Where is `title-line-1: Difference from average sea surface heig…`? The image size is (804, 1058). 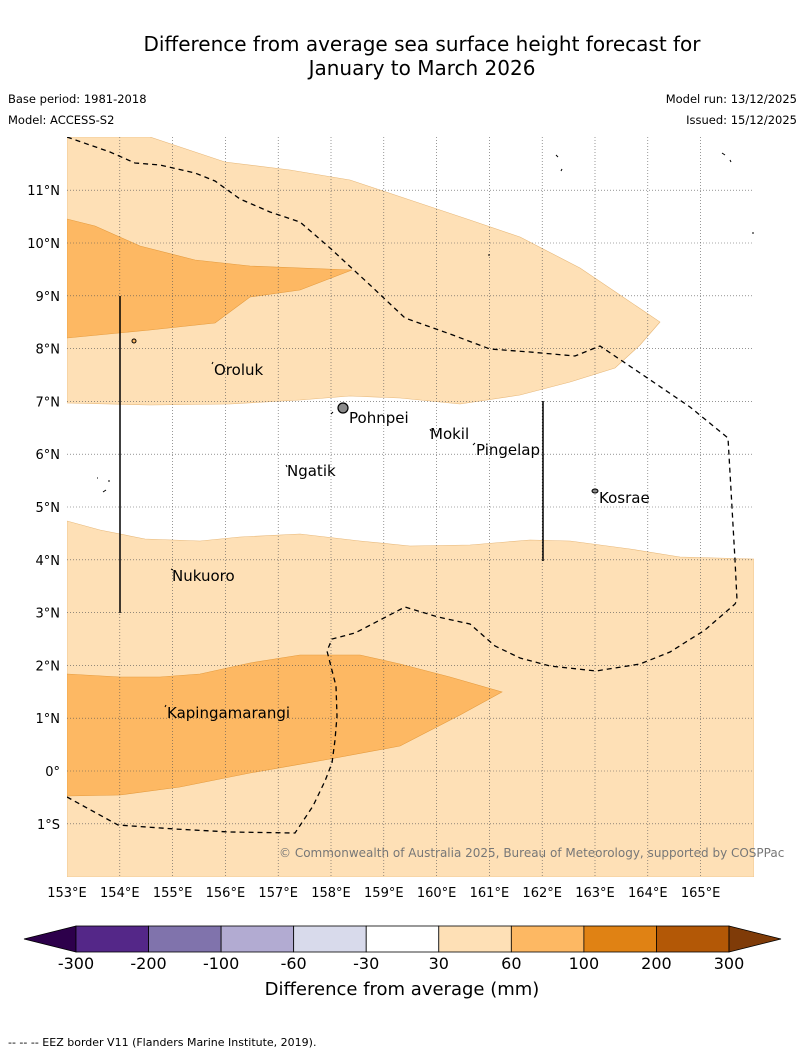
title-line-1: Difference from average sea surface heig… is located at coordinates (422, 44).